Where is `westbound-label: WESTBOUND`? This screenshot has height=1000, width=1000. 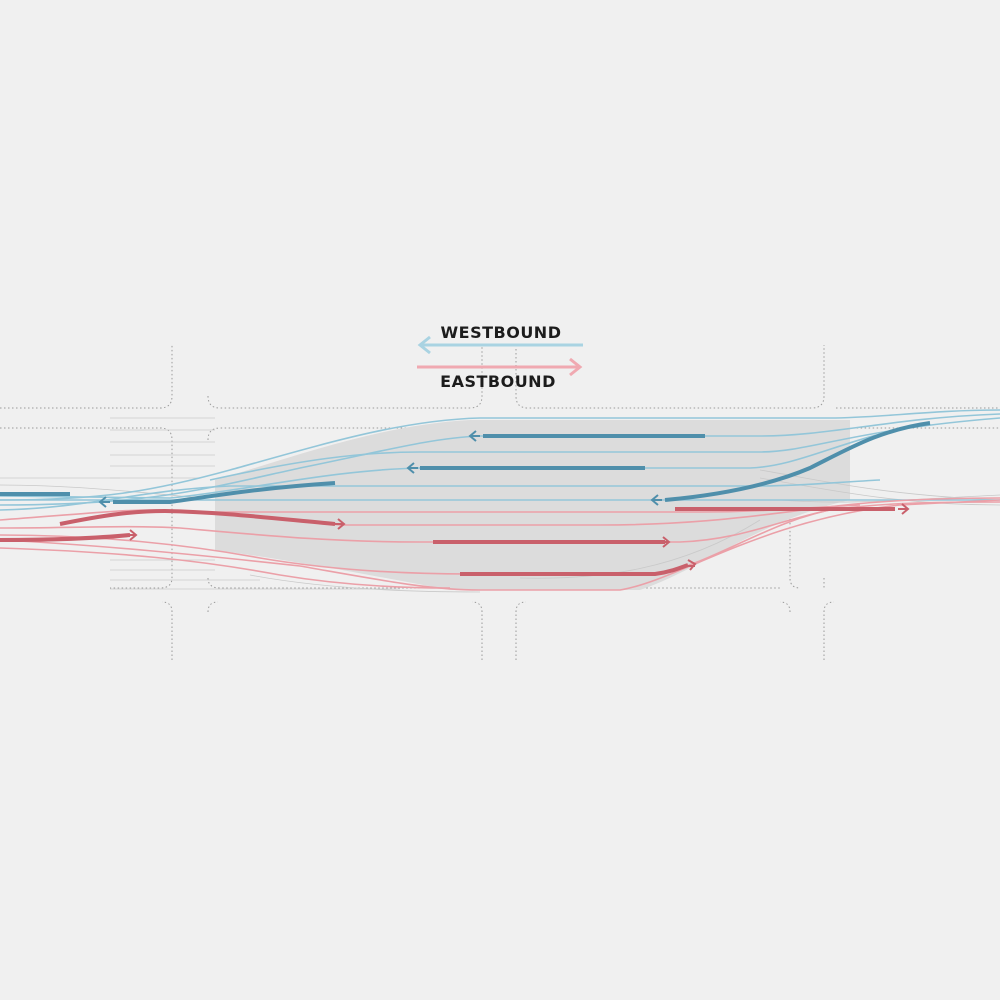
westbound-label: WESTBOUND is located at coordinates (501, 332).